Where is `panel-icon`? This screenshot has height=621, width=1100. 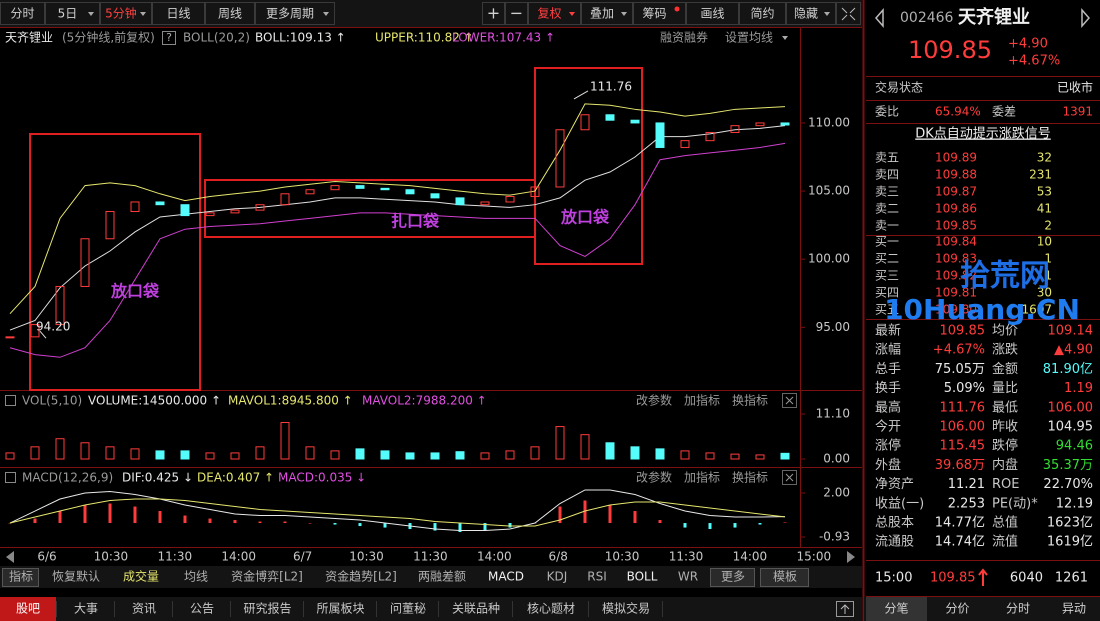
panel-icon is located at coordinates (10, 400).